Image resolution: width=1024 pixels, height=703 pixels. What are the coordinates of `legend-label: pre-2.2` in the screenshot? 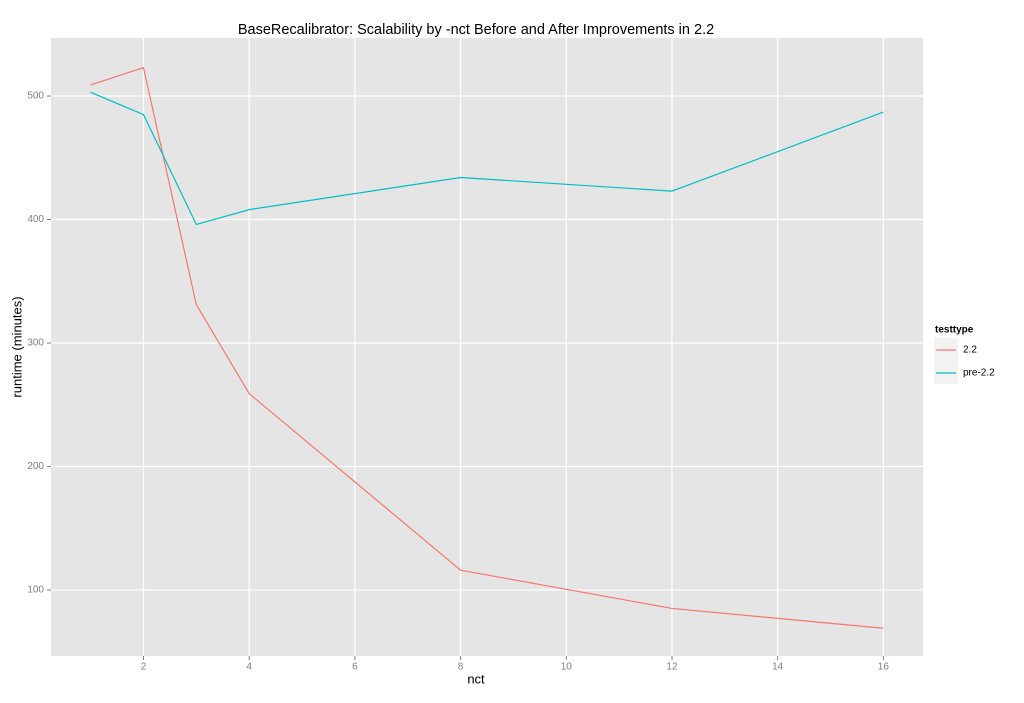 It's located at (979, 373).